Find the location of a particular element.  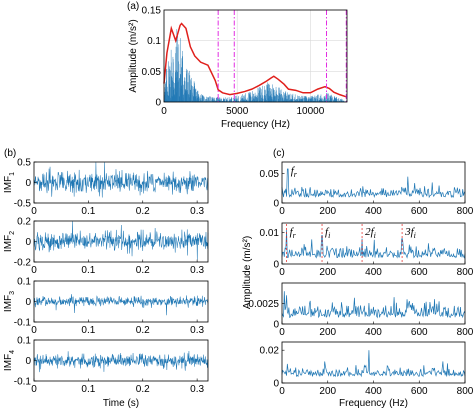

y-tick-label: 0.5 is located at coordinates (24, 163).